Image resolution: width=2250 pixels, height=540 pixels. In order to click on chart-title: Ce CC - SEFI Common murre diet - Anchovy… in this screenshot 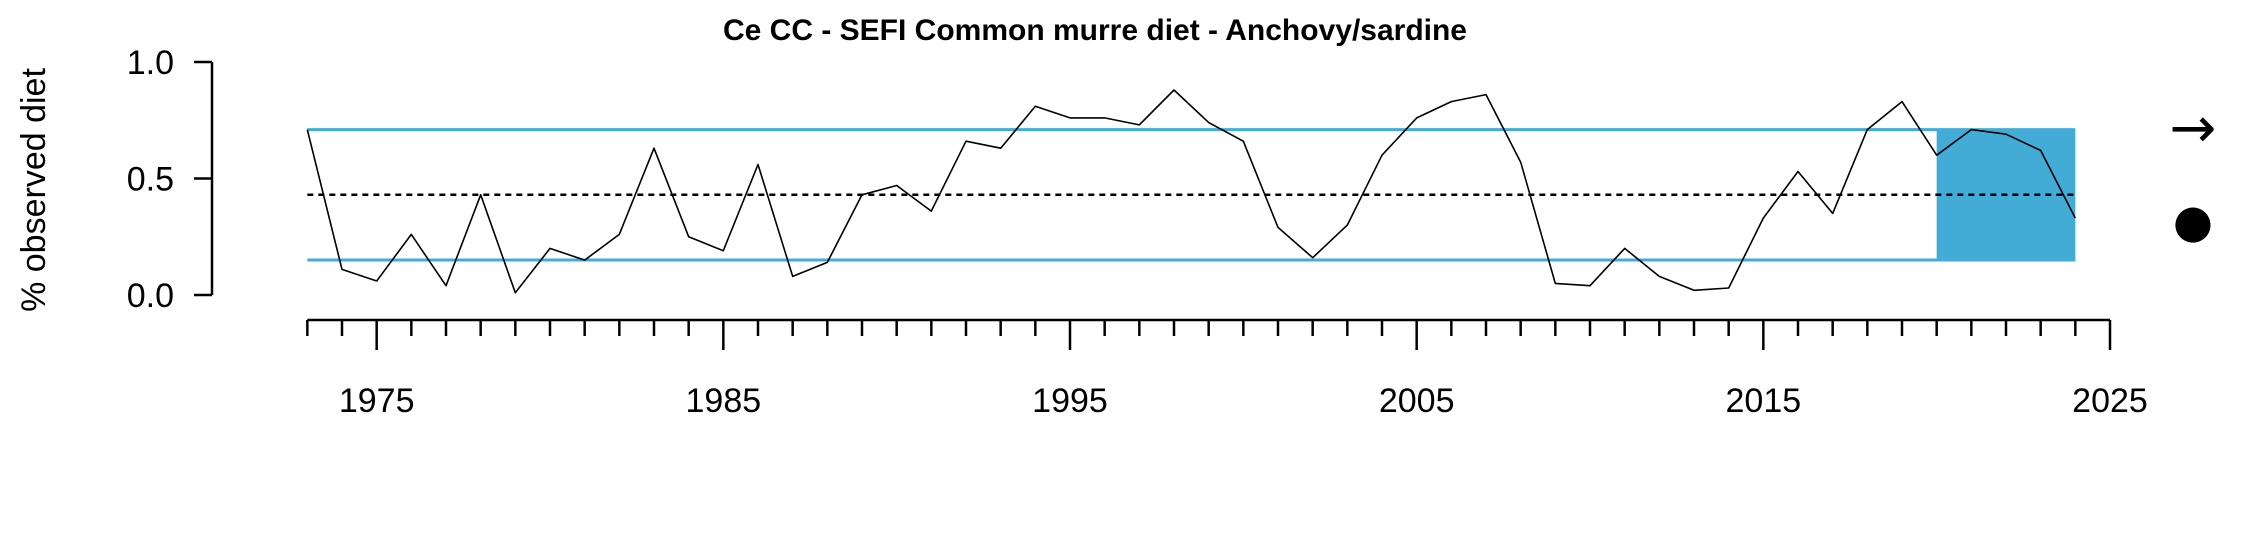, I will do `click(1095, 30)`.